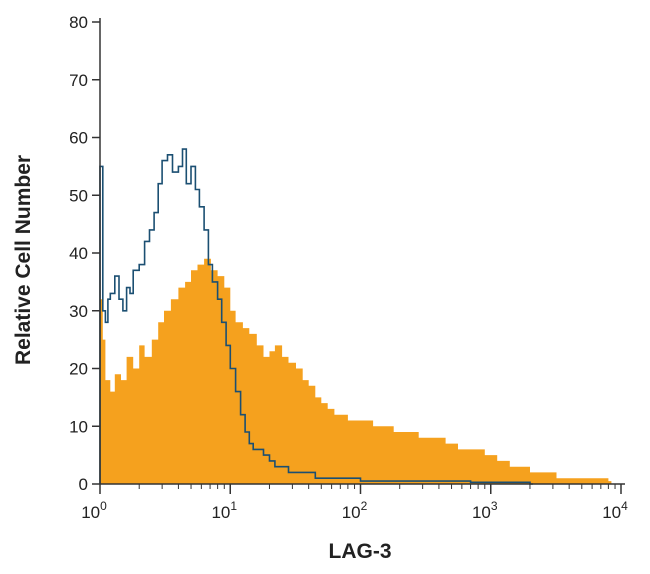 Image resolution: width=650 pixels, height=574 pixels. Describe the element at coordinates (78, 311) in the screenshot. I see `y-tick-label: 30` at that location.